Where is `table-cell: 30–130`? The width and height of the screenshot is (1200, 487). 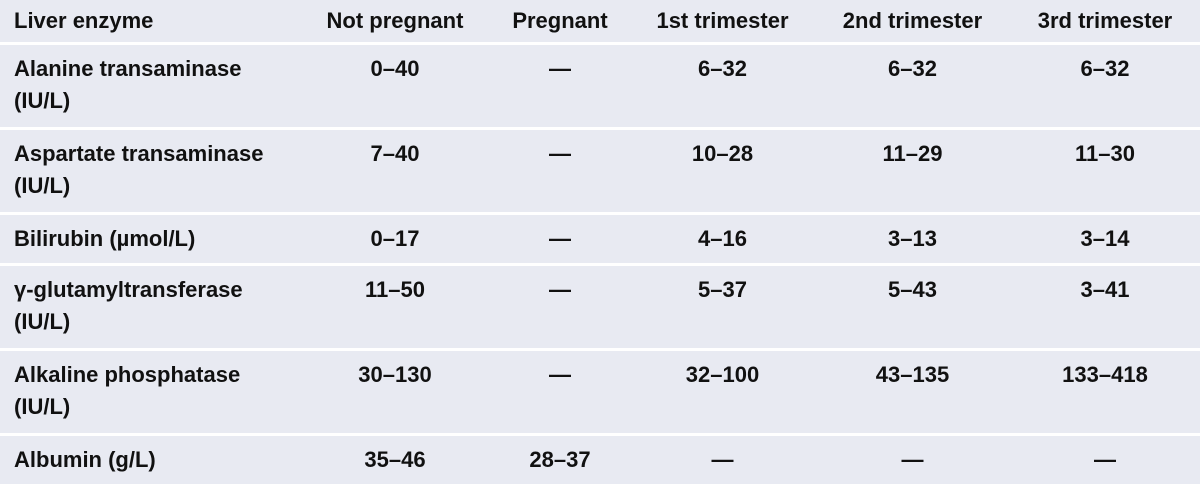
table-cell: 30–130 is located at coordinates (395, 392).